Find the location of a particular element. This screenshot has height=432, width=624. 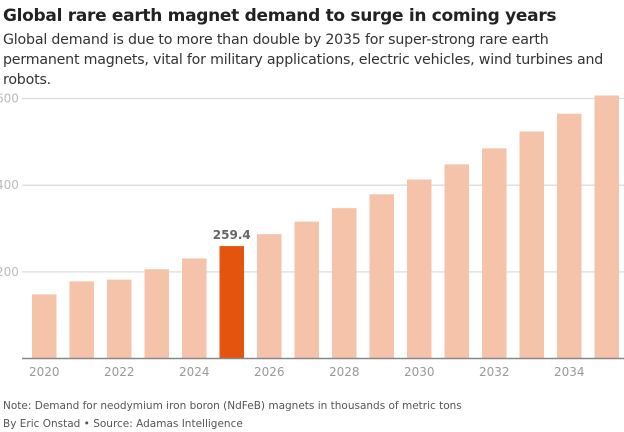

bar-2029 is located at coordinates (381, 276).